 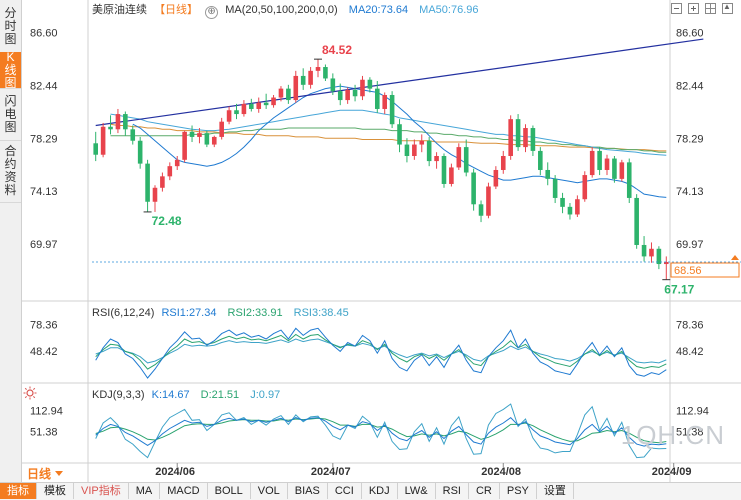 What do you see at coordinates (672, 472) in the screenshot?
I see `xtick-label-3: 2024/09` at bounding box center [672, 472].